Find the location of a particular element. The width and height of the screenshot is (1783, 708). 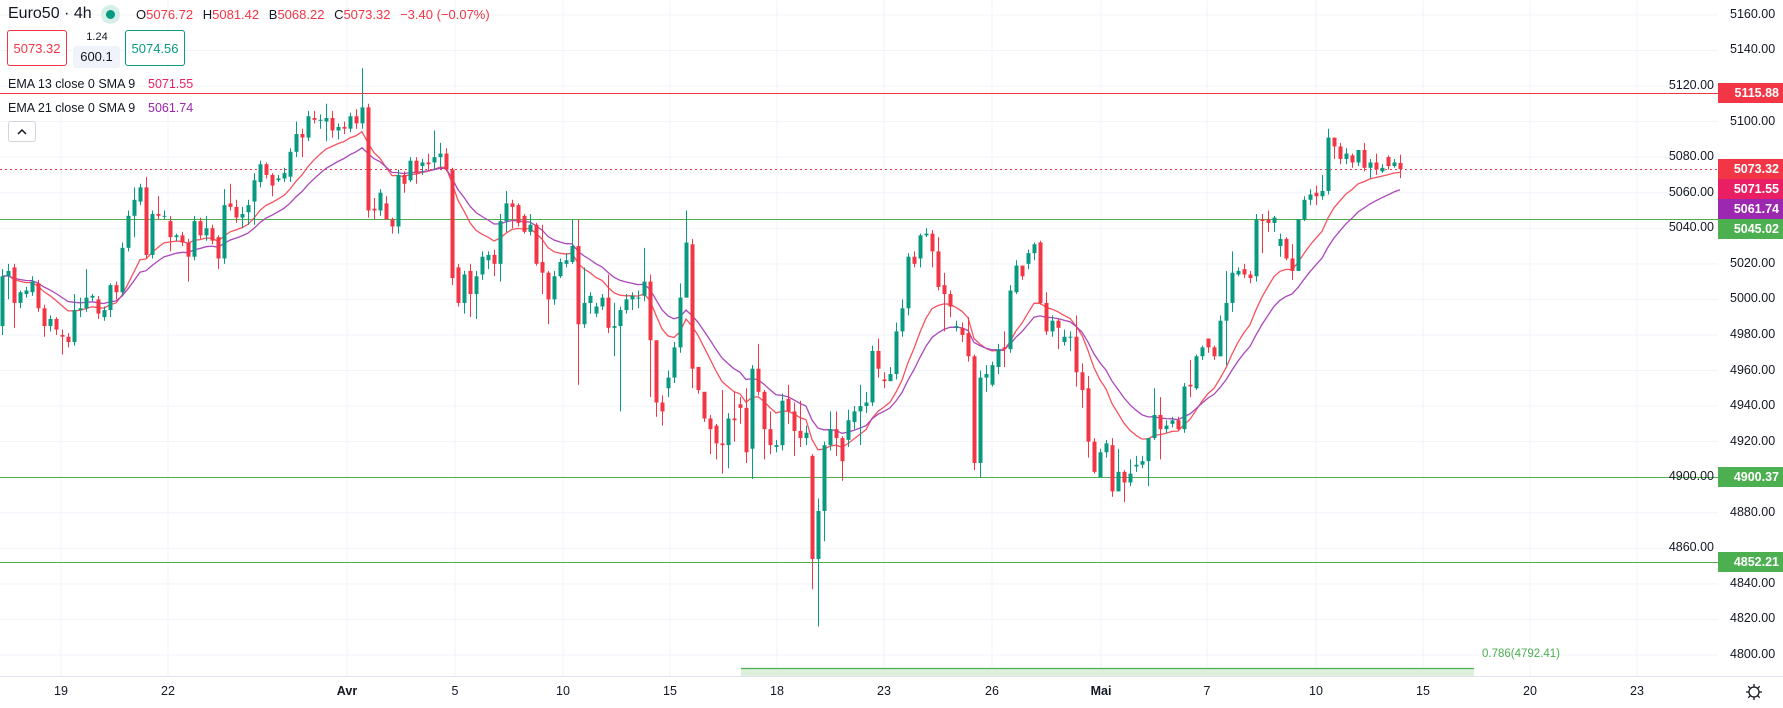

price-tick-label: 5040.00 is located at coordinates (1691, 227).